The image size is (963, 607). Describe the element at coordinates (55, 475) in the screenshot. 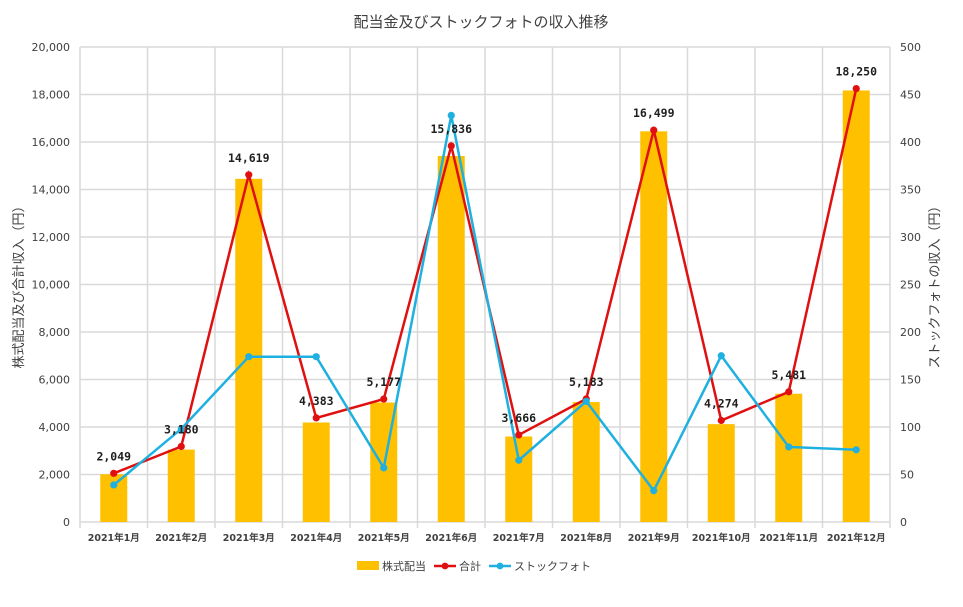

I see `y-tick-label-left: 2,000` at that location.